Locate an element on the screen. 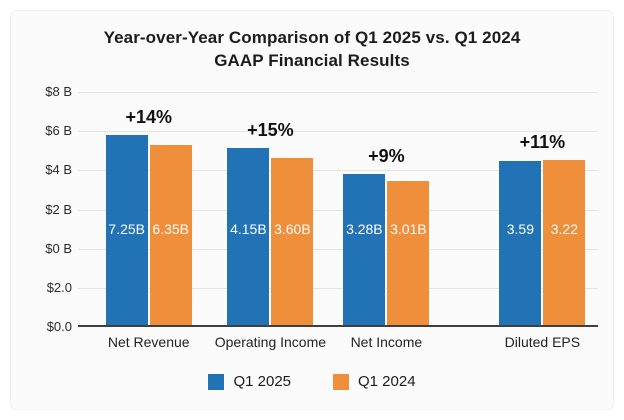 The width and height of the screenshot is (624, 420). bar-value-label: 4.15B is located at coordinates (248, 229).